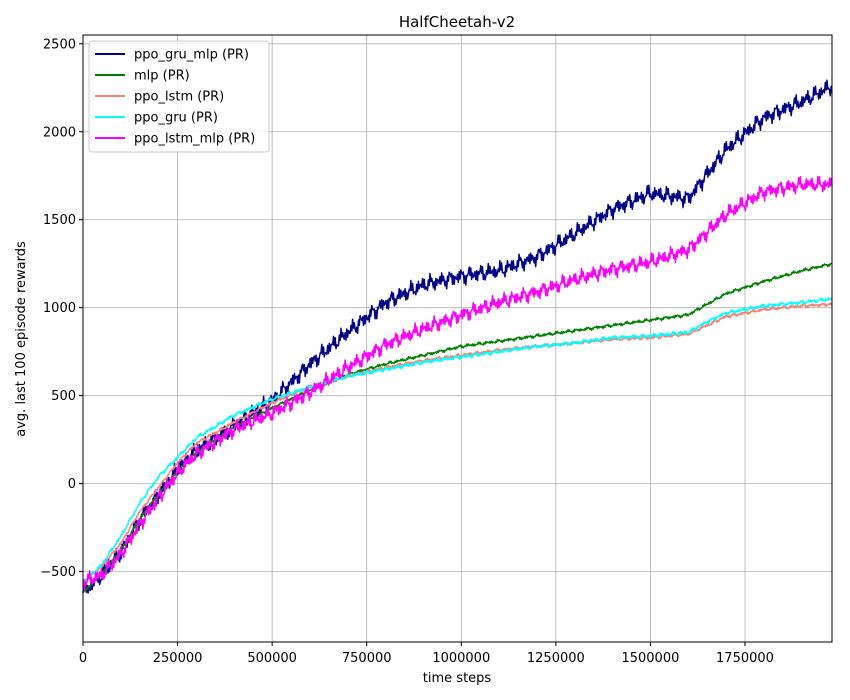 This screenshot has width=850, height=700. What do you see at coordinates (63, 396) in the screenshot?
I see `y-tick-label: 500` at bounding box center [63, 396].